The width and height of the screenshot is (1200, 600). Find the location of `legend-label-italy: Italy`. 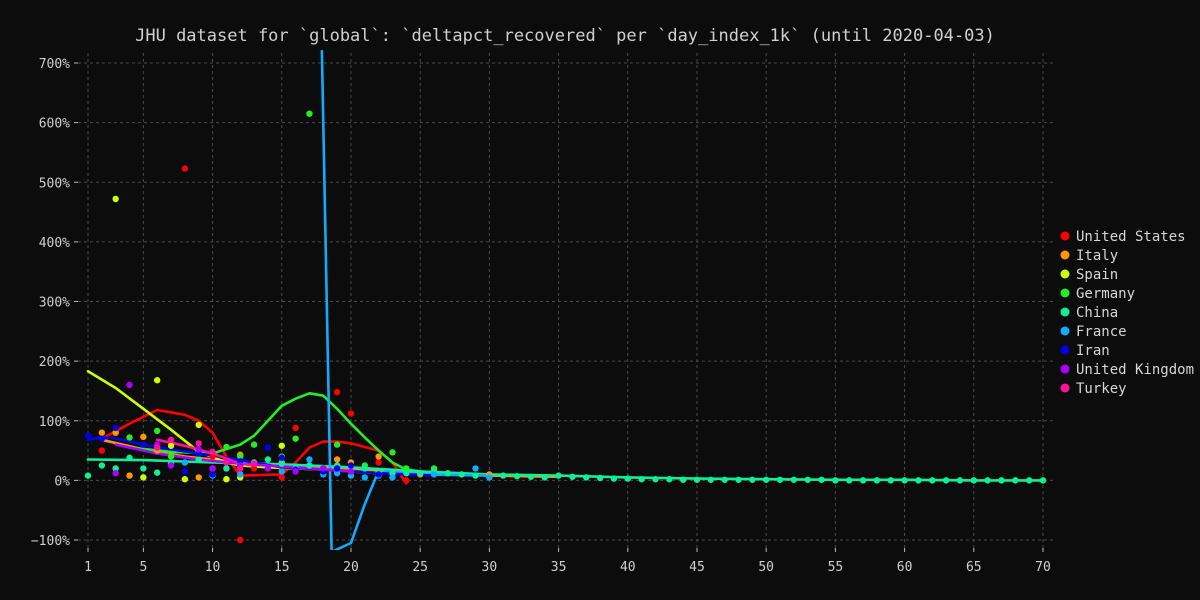

legend-label-italy: Italy is located at coordinates (1097, 256).